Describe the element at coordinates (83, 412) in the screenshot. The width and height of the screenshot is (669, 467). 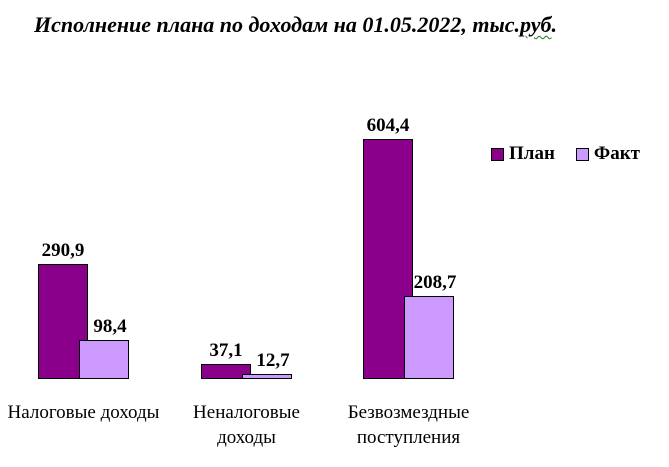
I see `category-label-0: Налоговые доходы` at that location.